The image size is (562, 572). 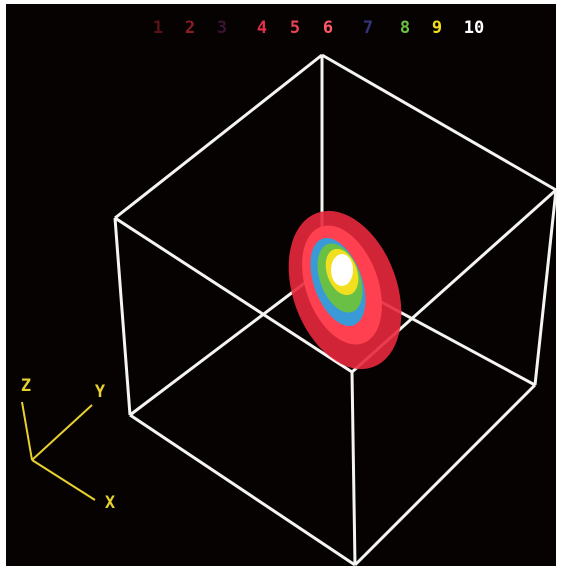 I want to click on legend-label: 6, so click(x=328, y=28).